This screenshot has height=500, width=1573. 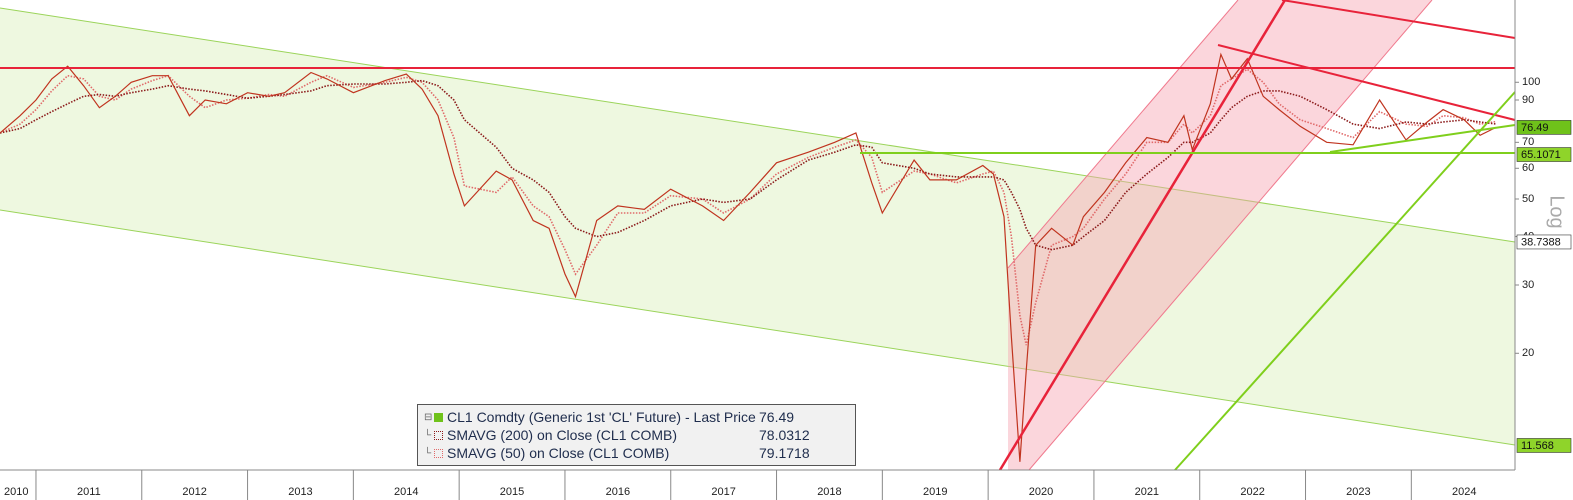 I want to click on x-tick-label: 2023, so click(x=1358, y=492).